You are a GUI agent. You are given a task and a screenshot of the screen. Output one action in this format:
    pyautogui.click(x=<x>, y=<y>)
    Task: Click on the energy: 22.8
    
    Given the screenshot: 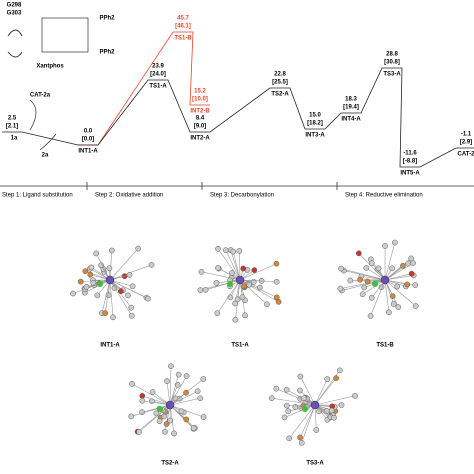 What is the action you would take?
    pyautogui.click(x=280, y=75)
    